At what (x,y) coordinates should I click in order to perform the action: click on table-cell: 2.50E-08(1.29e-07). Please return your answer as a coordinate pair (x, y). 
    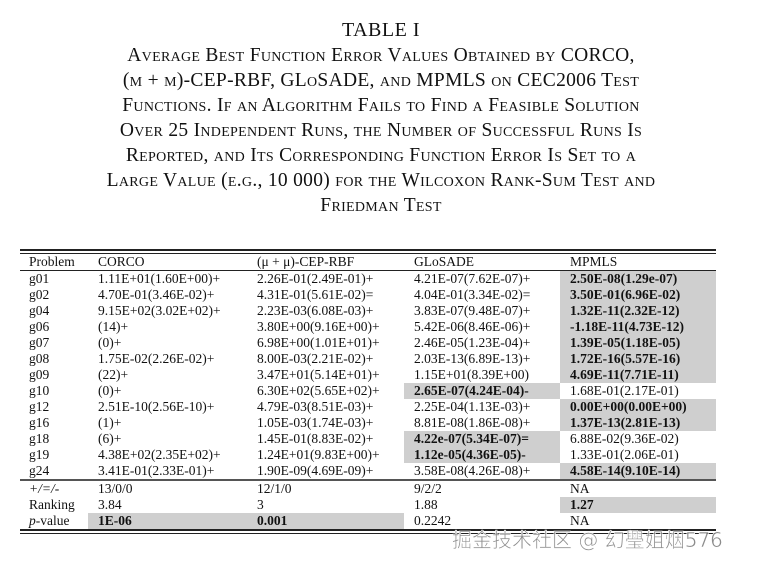
    Looking at the image, I should click on (638, 279).